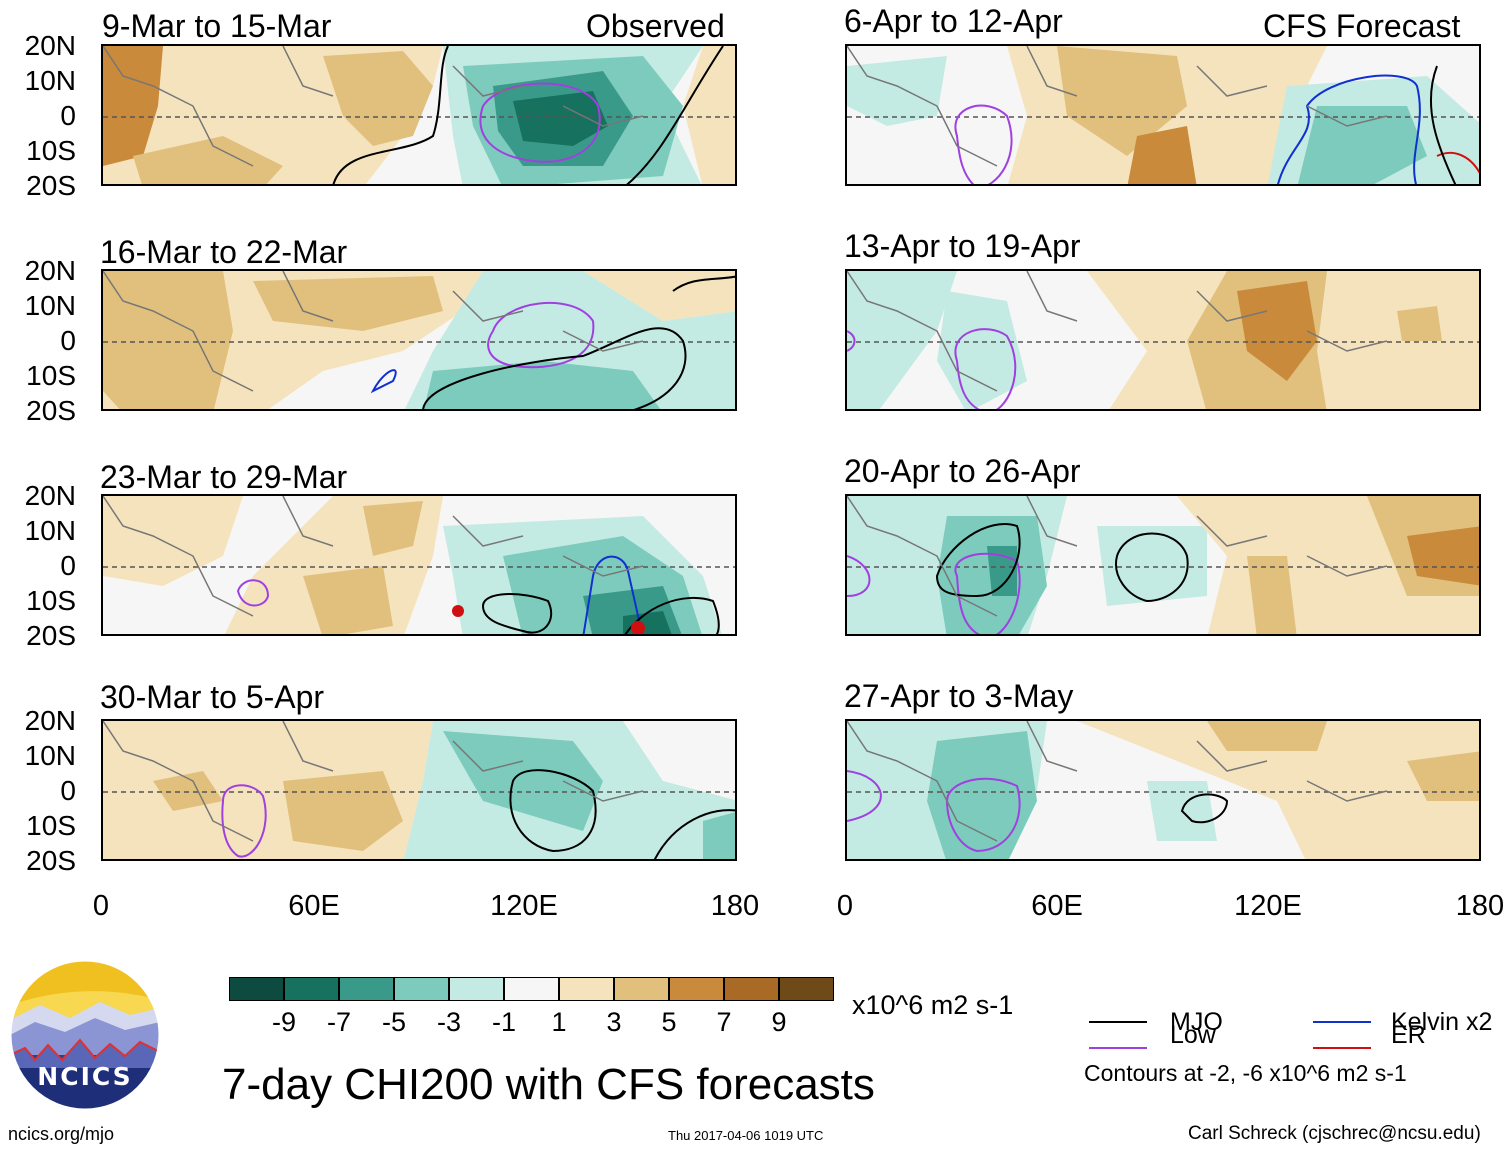  What do you see at coordinates (933, 1005) in the screenshot?
I see `colorbar-units: x10^6 m2 s-1` at bounding box center [933, 1005].